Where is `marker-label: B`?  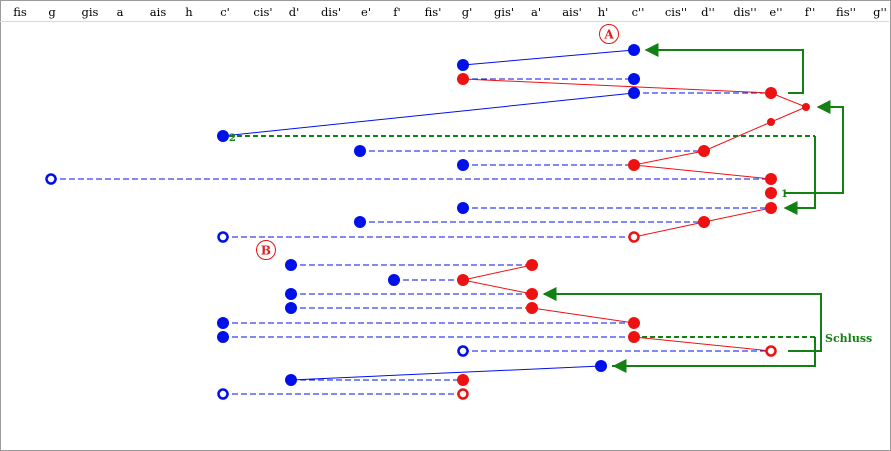 marker-label: B is located at coordinates (266, 251).